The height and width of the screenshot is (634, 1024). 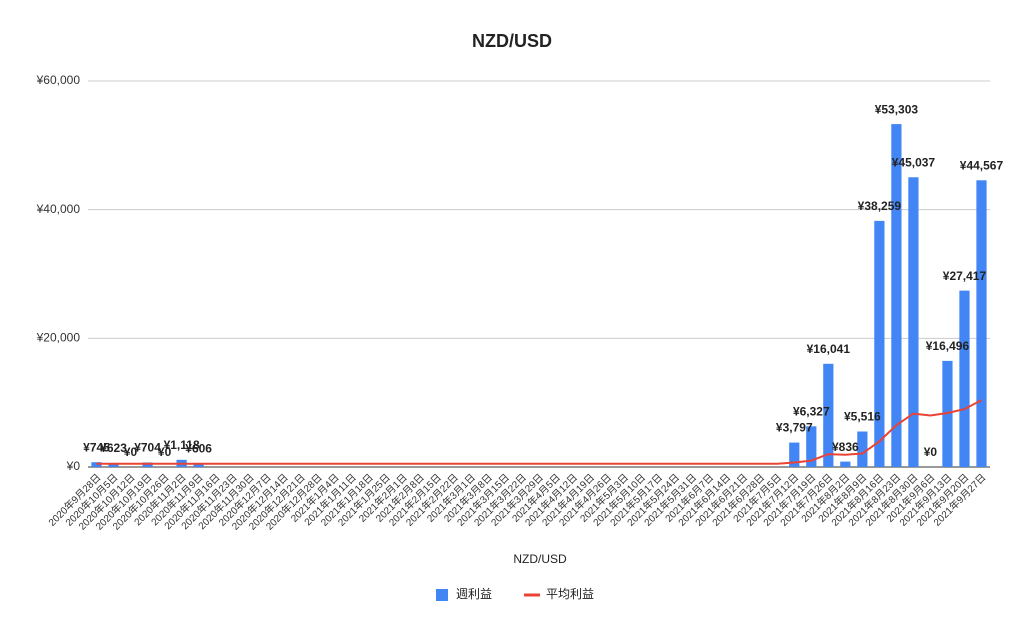 What do you see at coordinates (539, 432) in the screenshot?
I see `line` at bounding box center [539, 432].